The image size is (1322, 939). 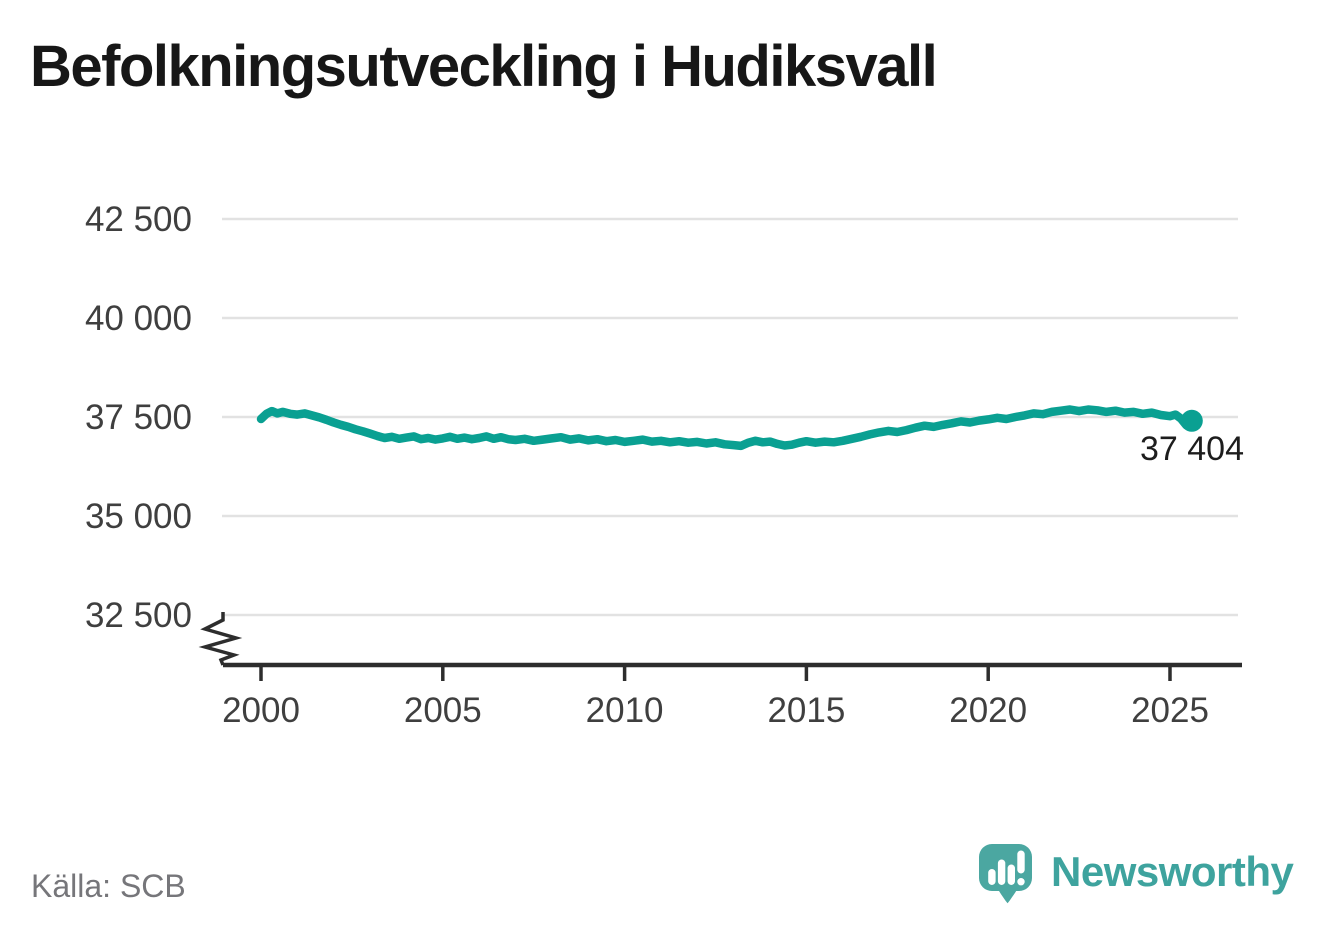 What do you see at coordinates (1021, 882) in the screenshot?
I see `logo-exclamation-dot` at bounding box center [1021, 882].